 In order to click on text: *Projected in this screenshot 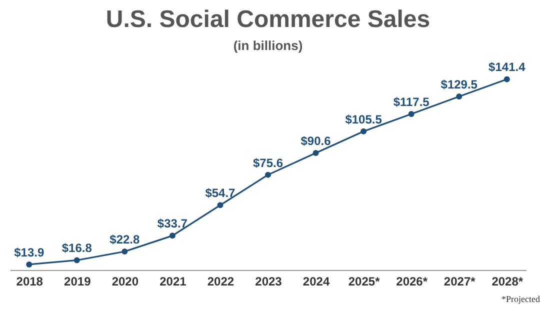, I will do `click(521, 299)`.